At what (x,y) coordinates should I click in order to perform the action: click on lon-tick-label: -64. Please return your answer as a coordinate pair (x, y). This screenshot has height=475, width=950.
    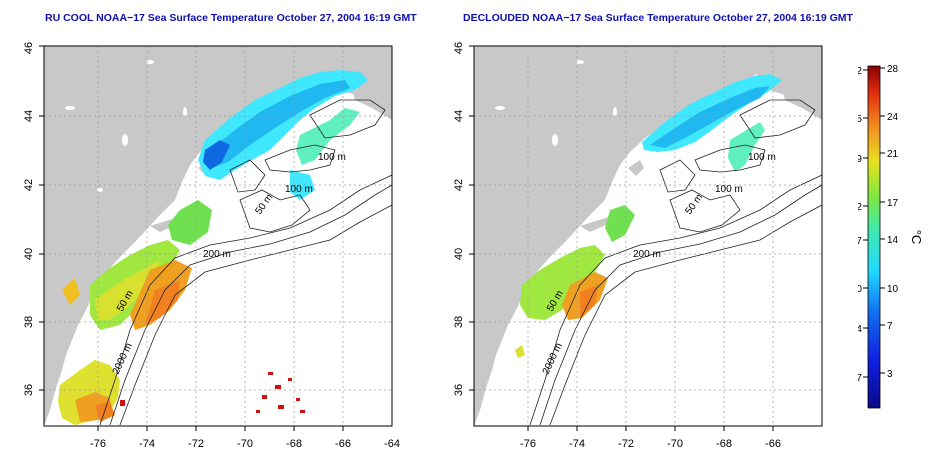
    Looking at the image, I should click on (392, 444).